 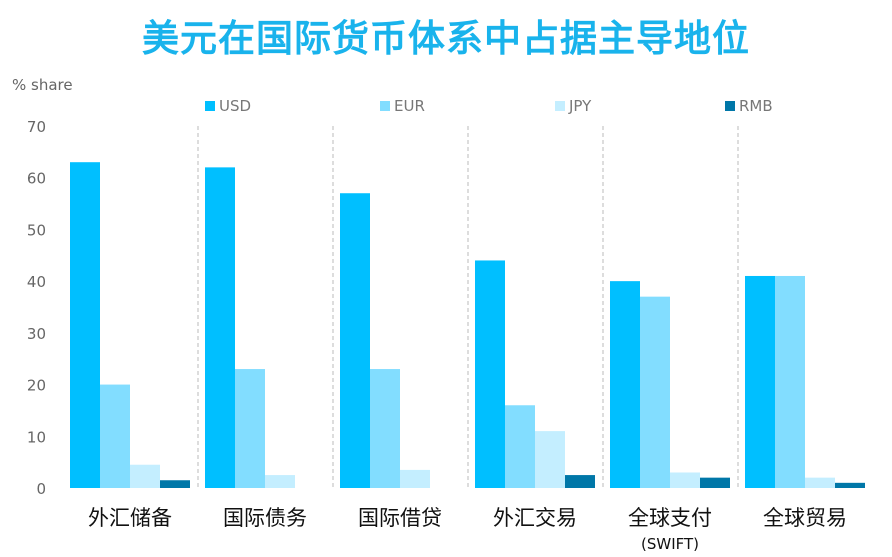 I want to click on category-label: 全球支付, so click(x=670, y=518).